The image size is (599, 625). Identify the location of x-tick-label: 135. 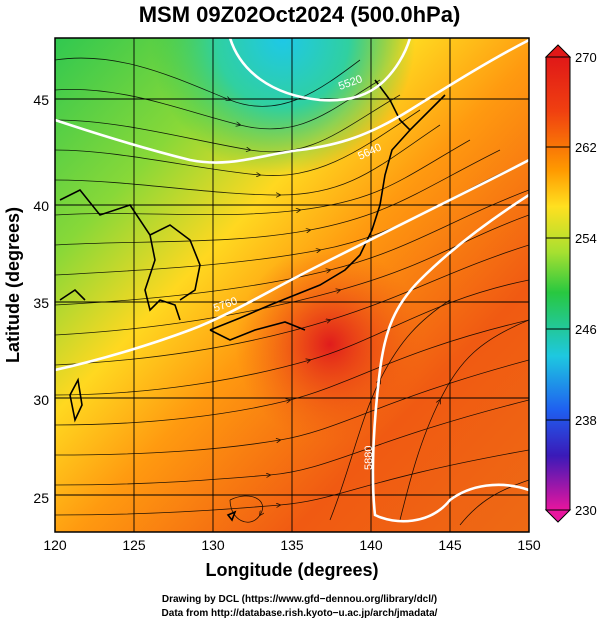
(292, 545).